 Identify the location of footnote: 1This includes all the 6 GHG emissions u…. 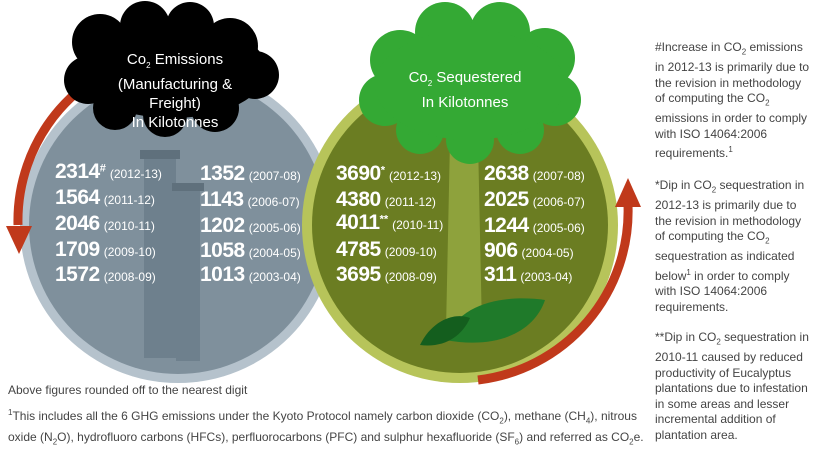
(326, 427).